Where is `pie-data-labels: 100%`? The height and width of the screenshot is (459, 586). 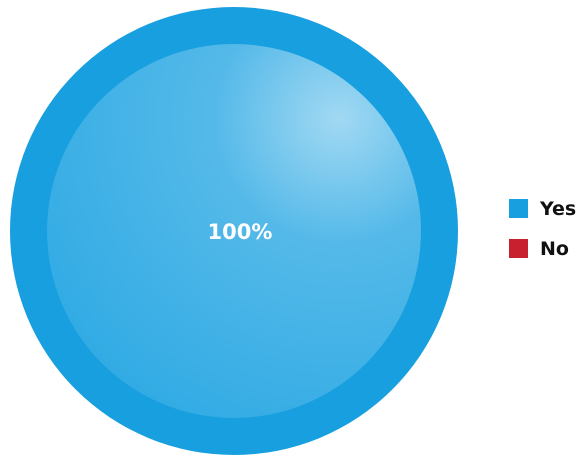
pie-data-labels: 100% is located at coordinates (240, 232).